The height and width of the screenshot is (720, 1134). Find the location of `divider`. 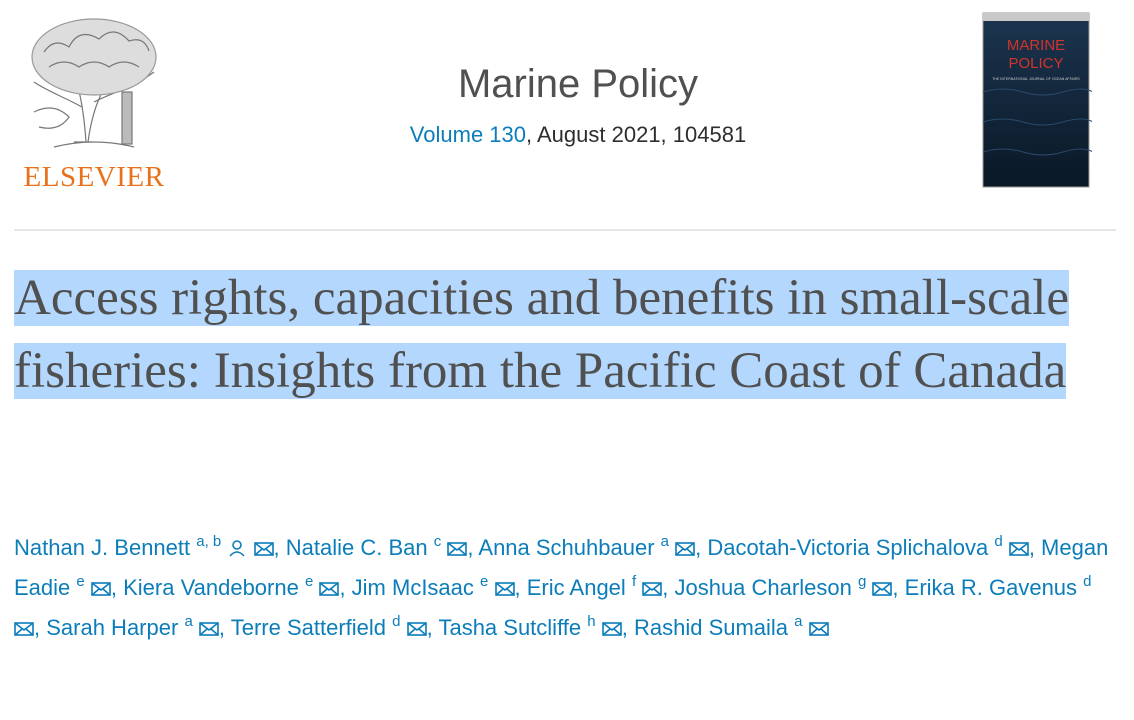

divider is located at coordinates (565, 230).